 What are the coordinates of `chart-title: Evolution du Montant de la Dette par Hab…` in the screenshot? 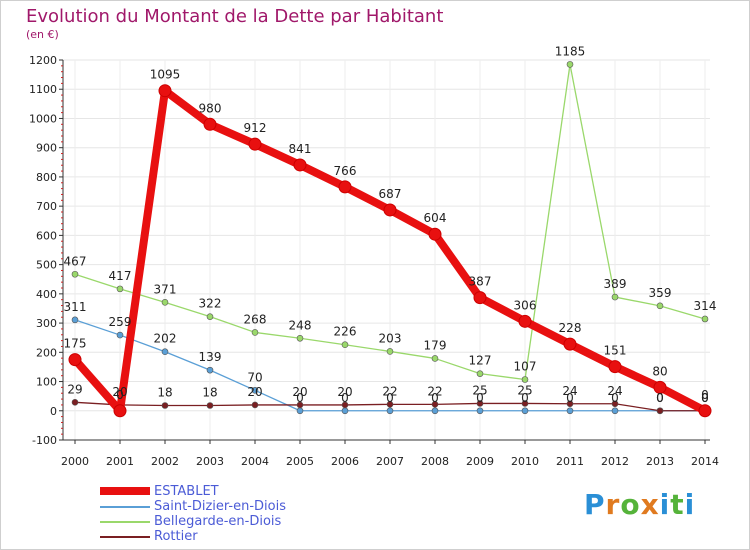 It's located at (235, 16).